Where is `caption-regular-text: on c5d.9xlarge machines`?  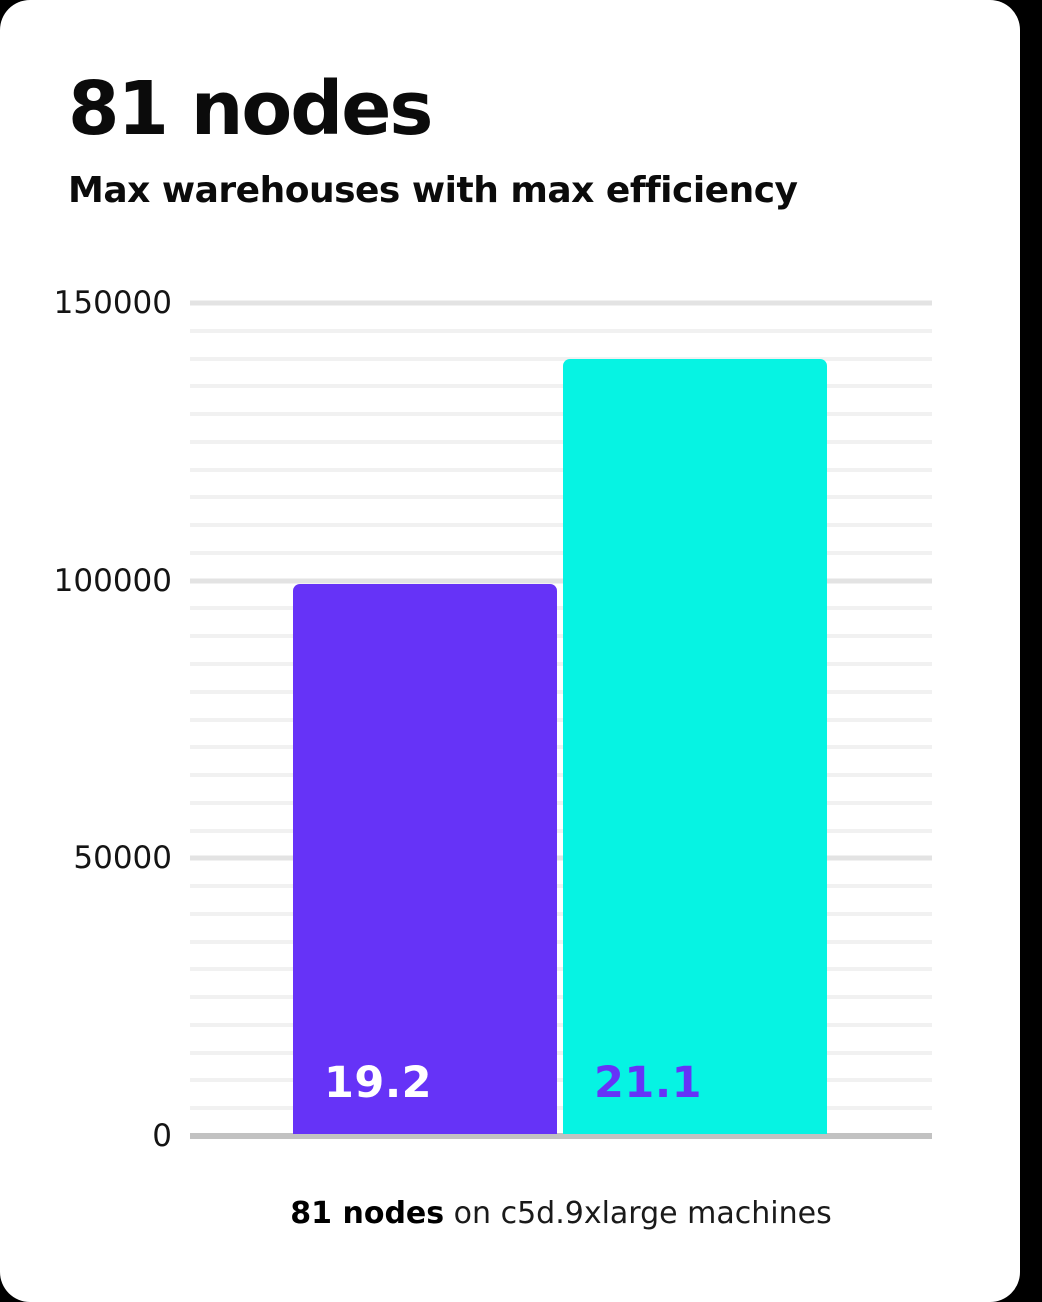 caption-regular-text: on c5d.9xlarge machines is located at coordinates (638, 1213).